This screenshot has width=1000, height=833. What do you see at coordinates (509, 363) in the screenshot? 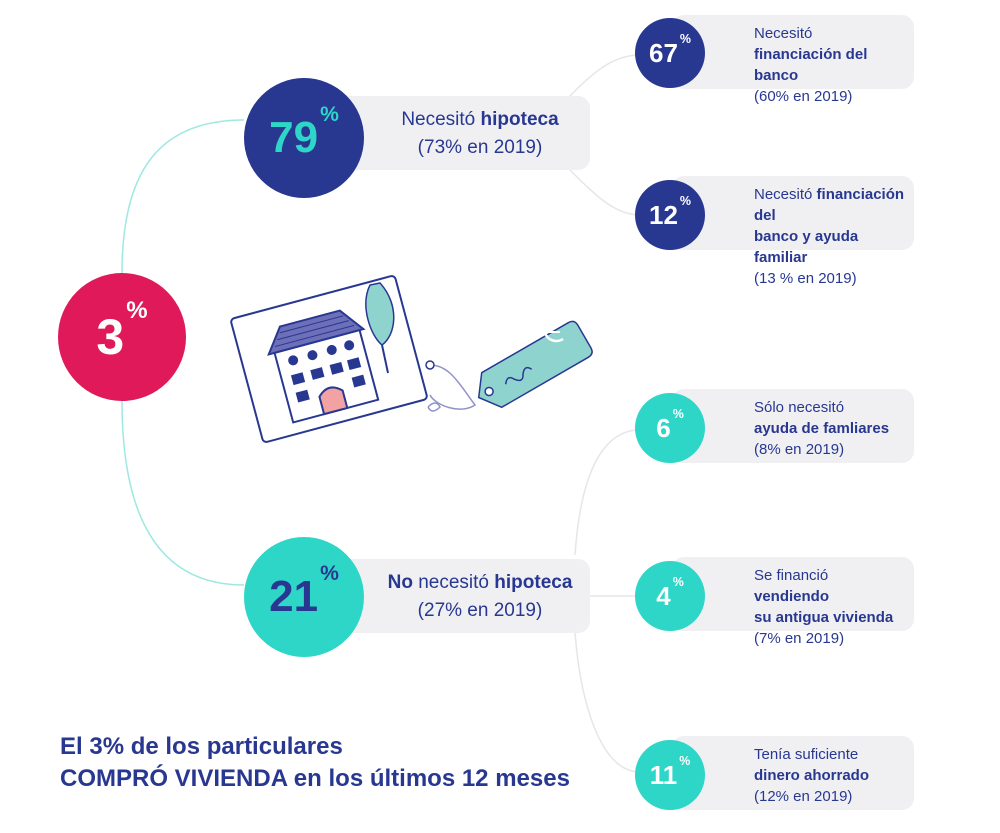
I see `price-tag-icon` at bounding box center [509, 363].